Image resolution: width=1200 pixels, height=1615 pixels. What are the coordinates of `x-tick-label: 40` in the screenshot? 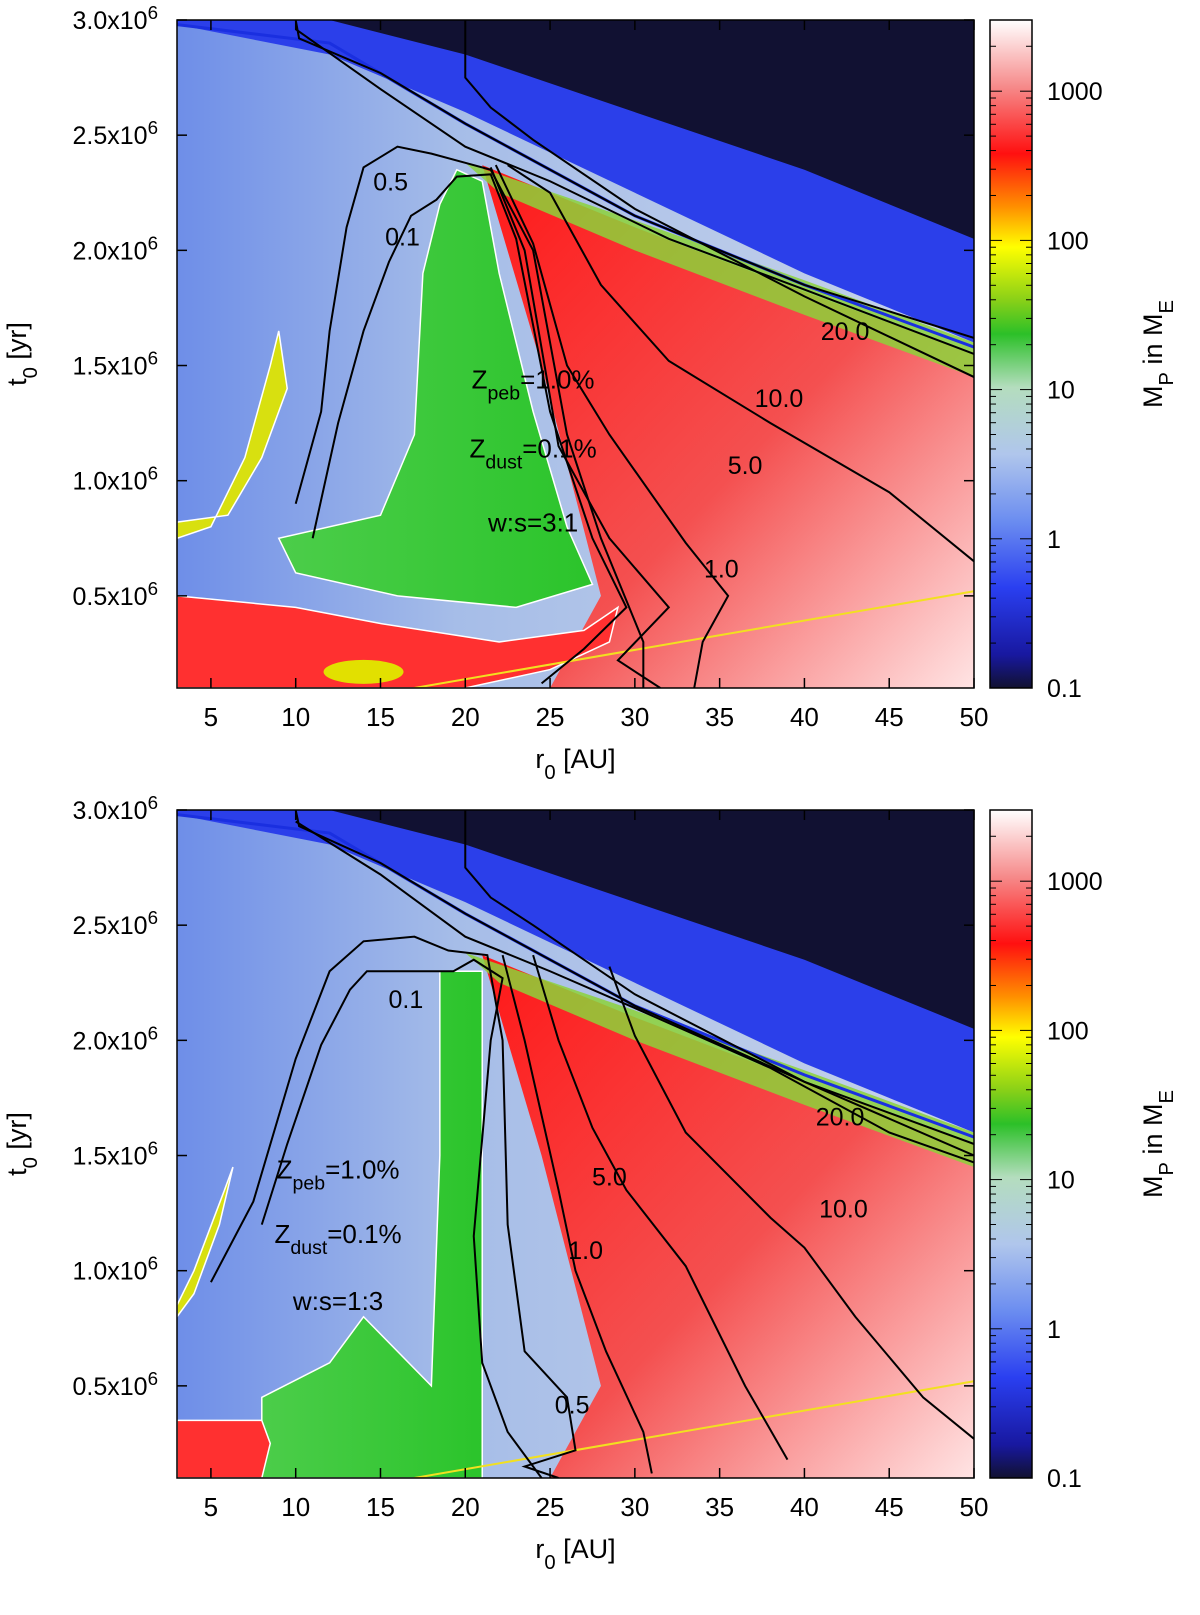 It's located at (804, 1507).